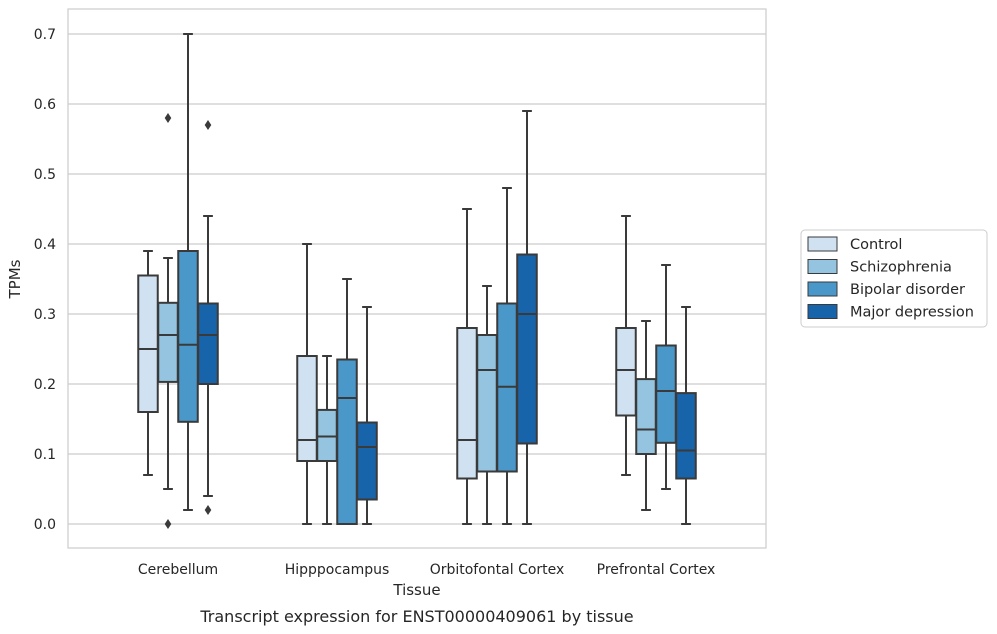 The height and width of the screenshot is (634, 997). Describe the element at coordinates (901, 268) in the screenshot. I see `legend-label: Schizophrenia` at that location.